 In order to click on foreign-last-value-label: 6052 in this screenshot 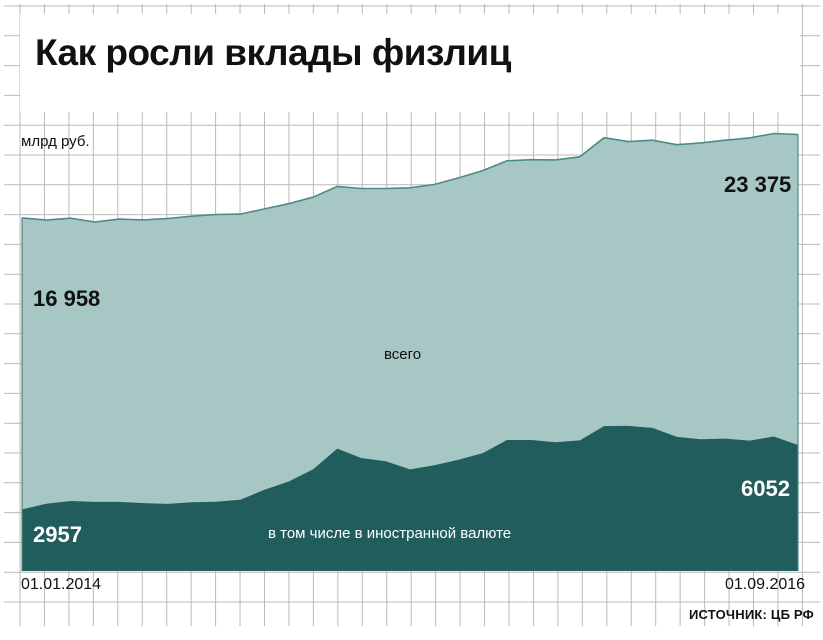, I will do `click(765, 488)`.